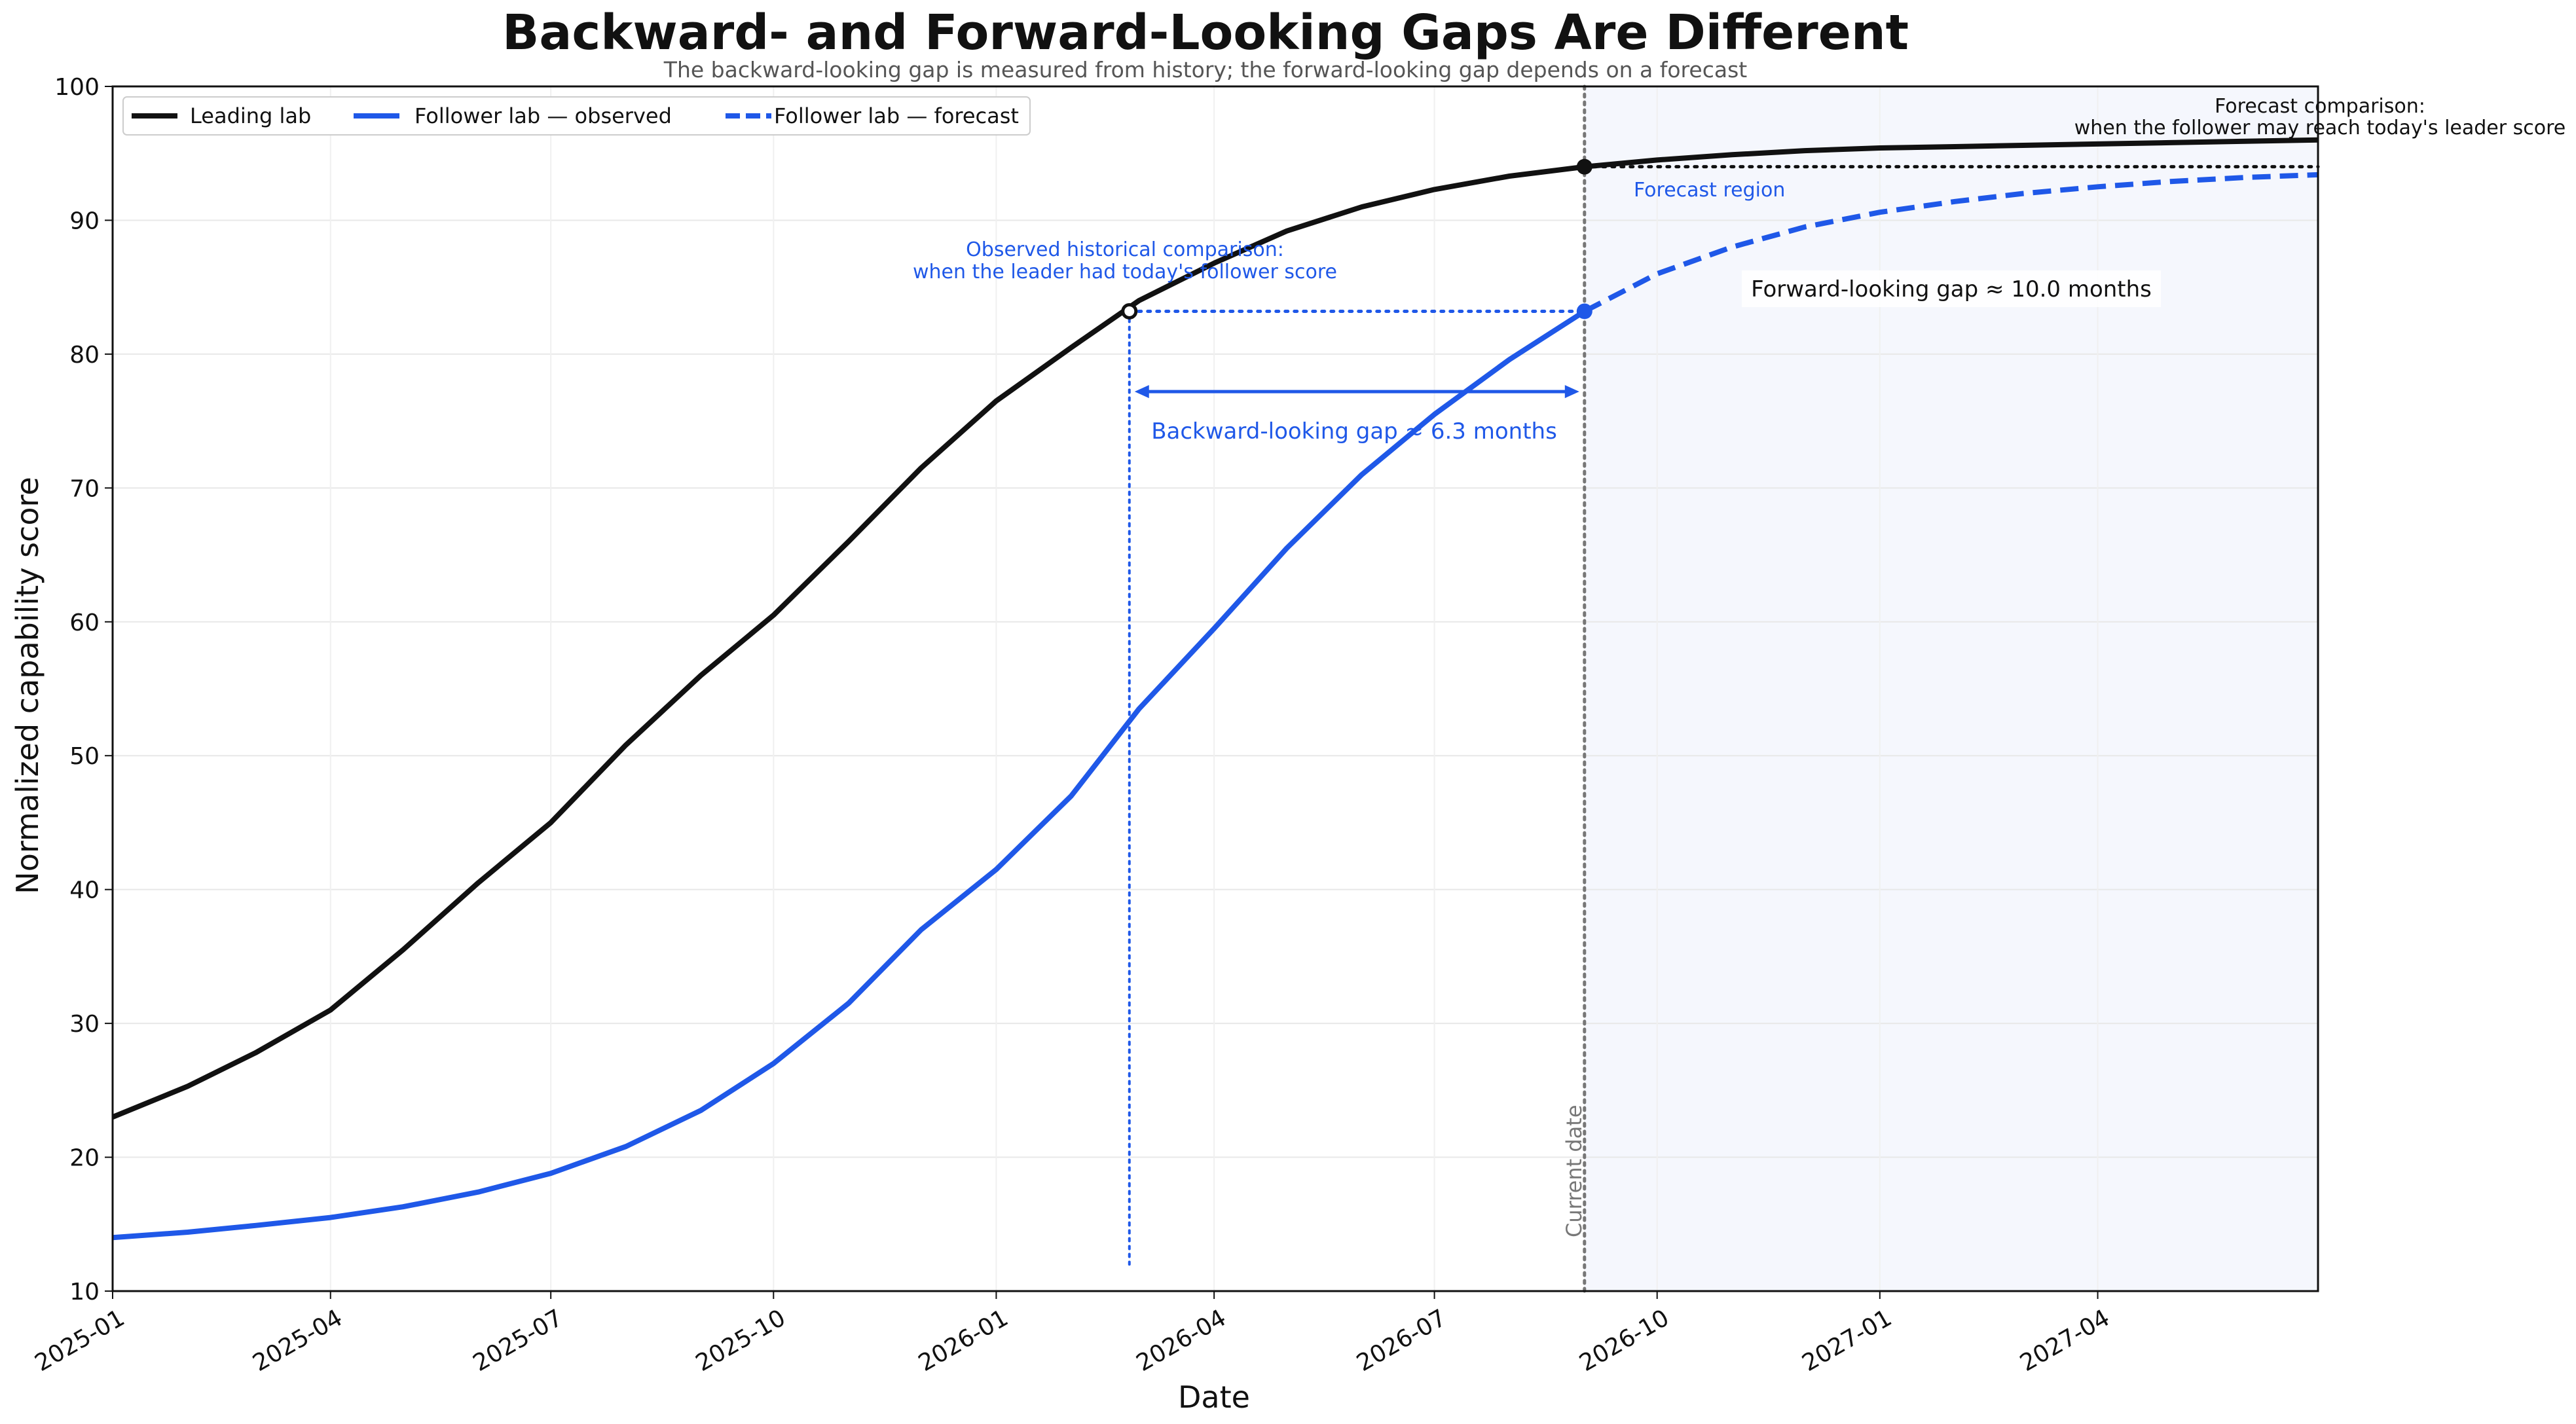 This screenshot has width=2576, height=1424. Describe the element at coordinates (741, 1340) in the screenshot. I see `x-tick-label: 2025-10` at that location.